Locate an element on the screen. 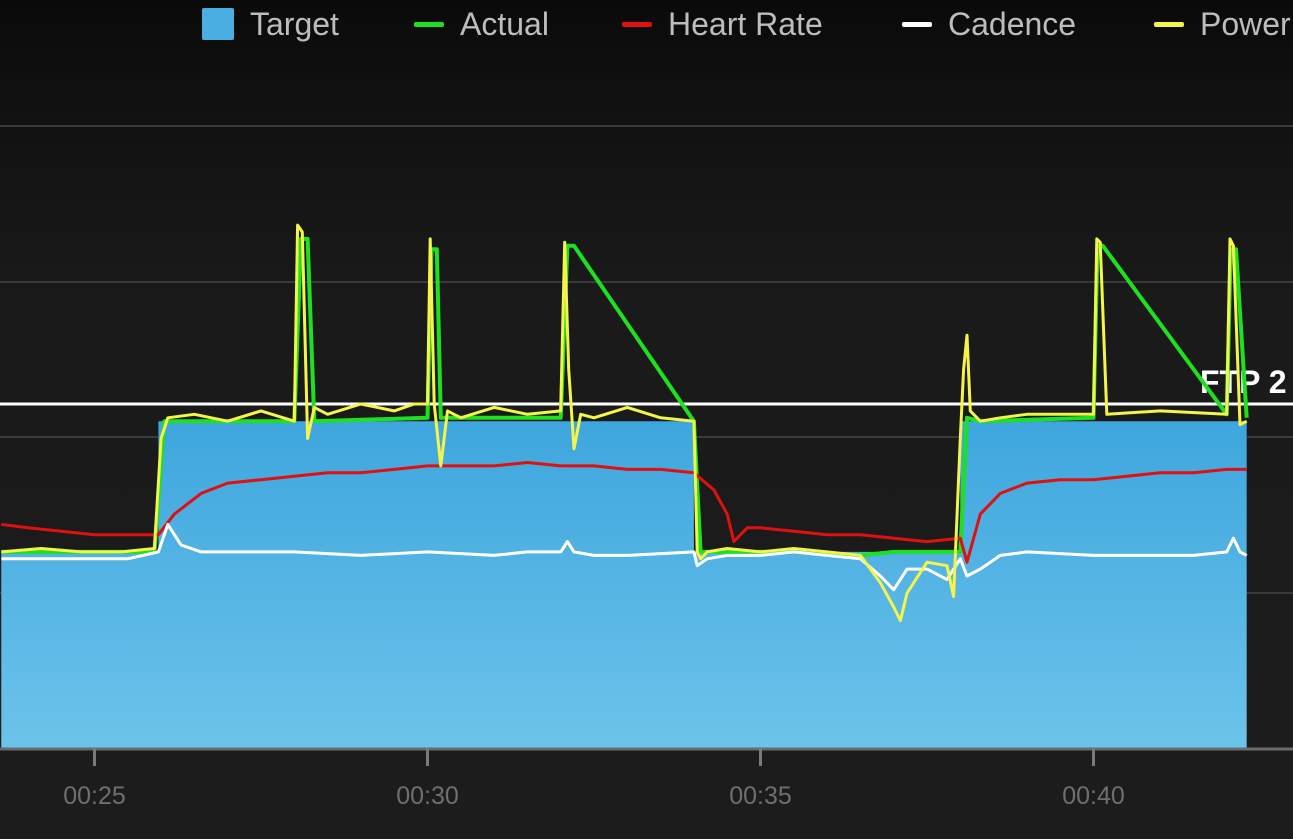  legend-label-cadence: Cadence is located at coordinates (1012, 23).